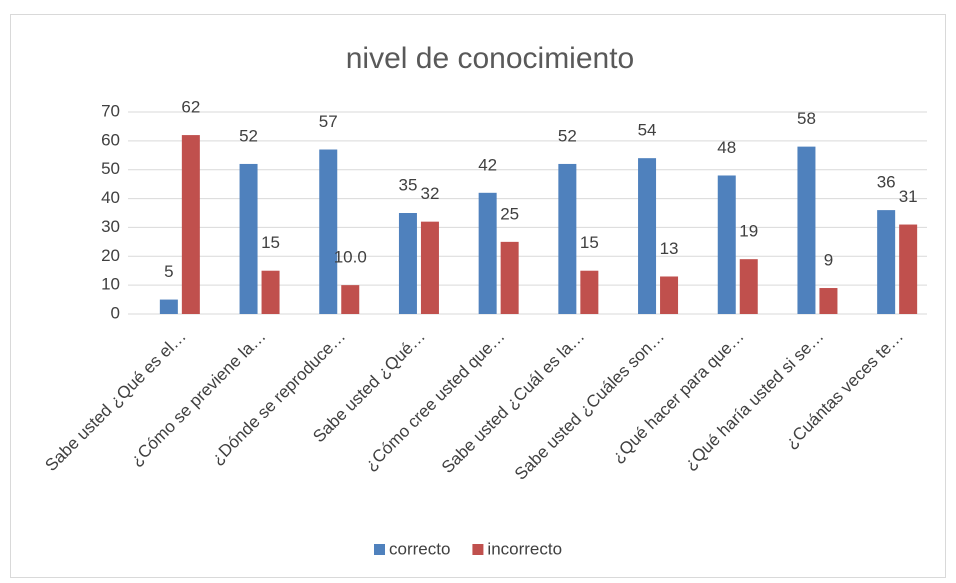  What do you see at coordinates (490, 58) in the screenshot?
I see `chart-title: nivel de conocimiento` at bounding box center [490, 58].